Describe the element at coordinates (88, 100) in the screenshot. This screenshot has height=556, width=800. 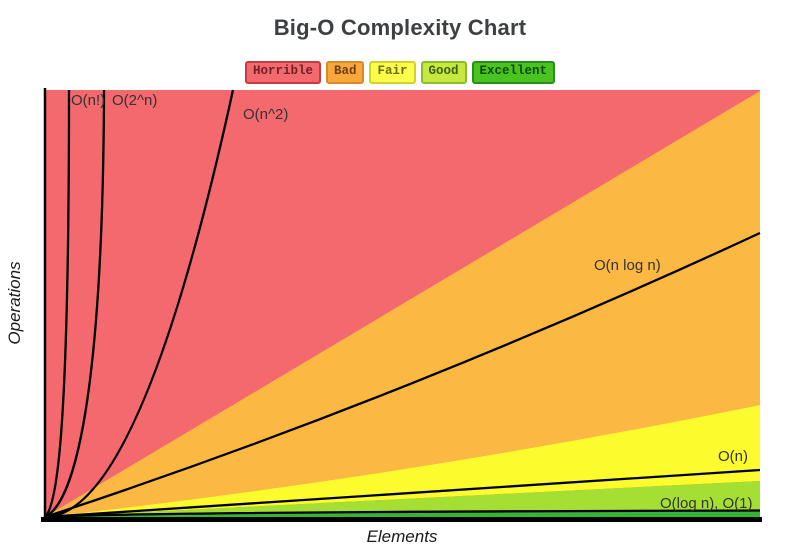
I see `curve-label-factorial: O(n!)` at that location.